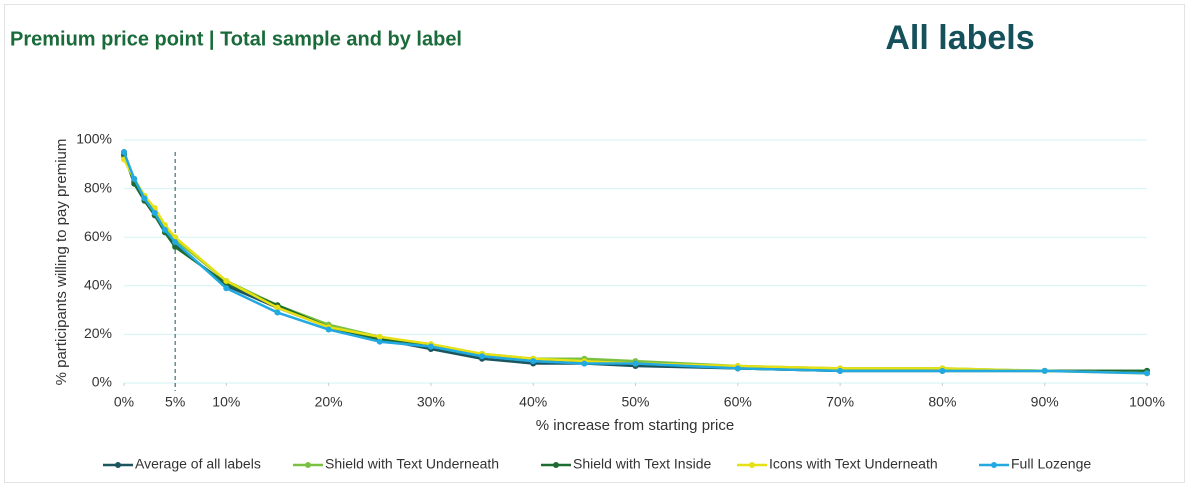 The width and height of the screenshot is (1190, 487). Describe the element at coordinates (635, 402) in the screenshot. I see `x-tick-label: 50%` at that location.